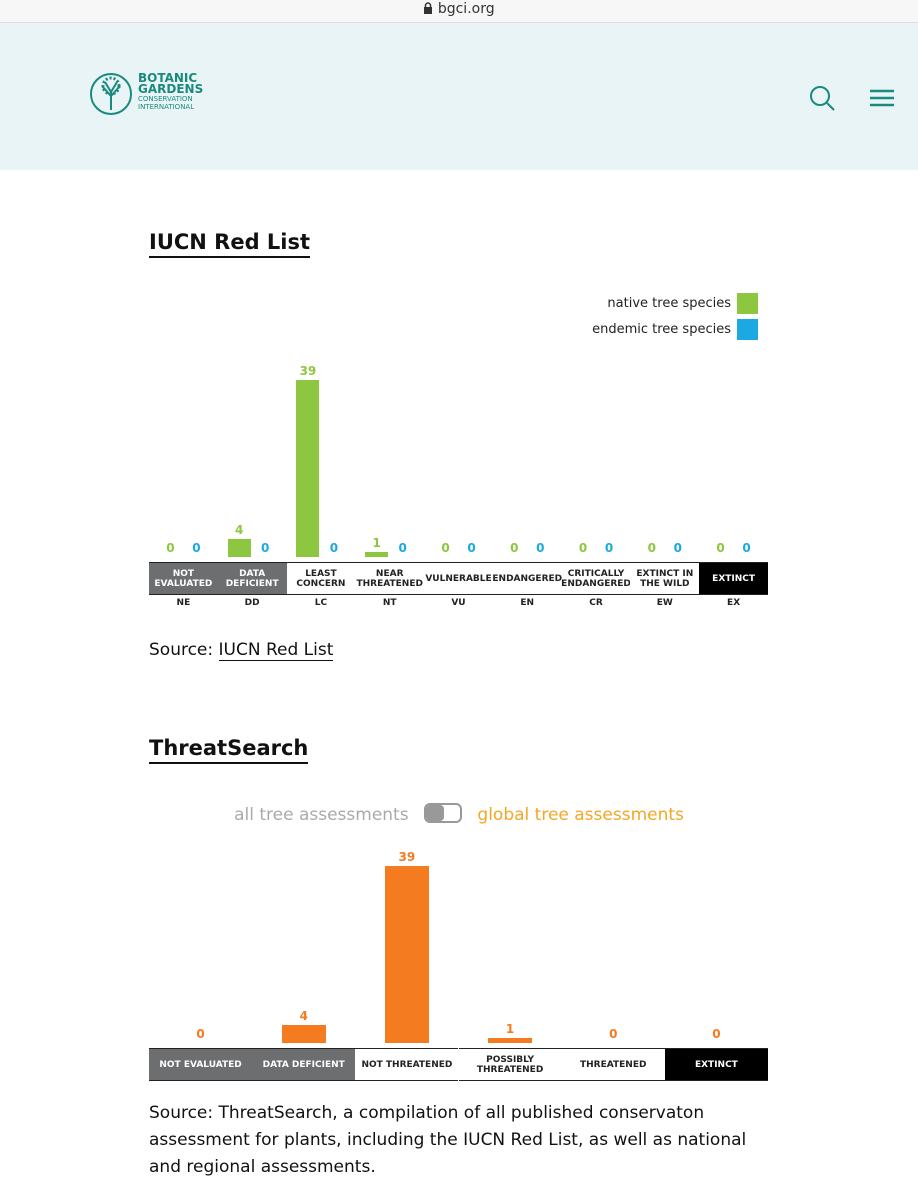 Image resolution: width=918 pixels, height=1200 pixels. I want to click on logo-line: INTERNATIONAL, so click(166, 107).